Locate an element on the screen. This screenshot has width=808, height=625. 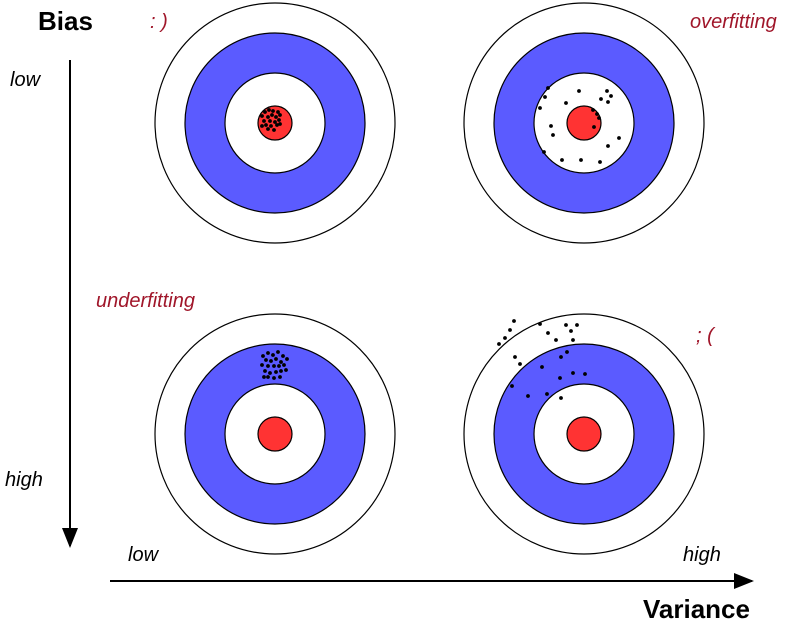
hits-high-bias-low-variance is located at coordinates (274, 365).